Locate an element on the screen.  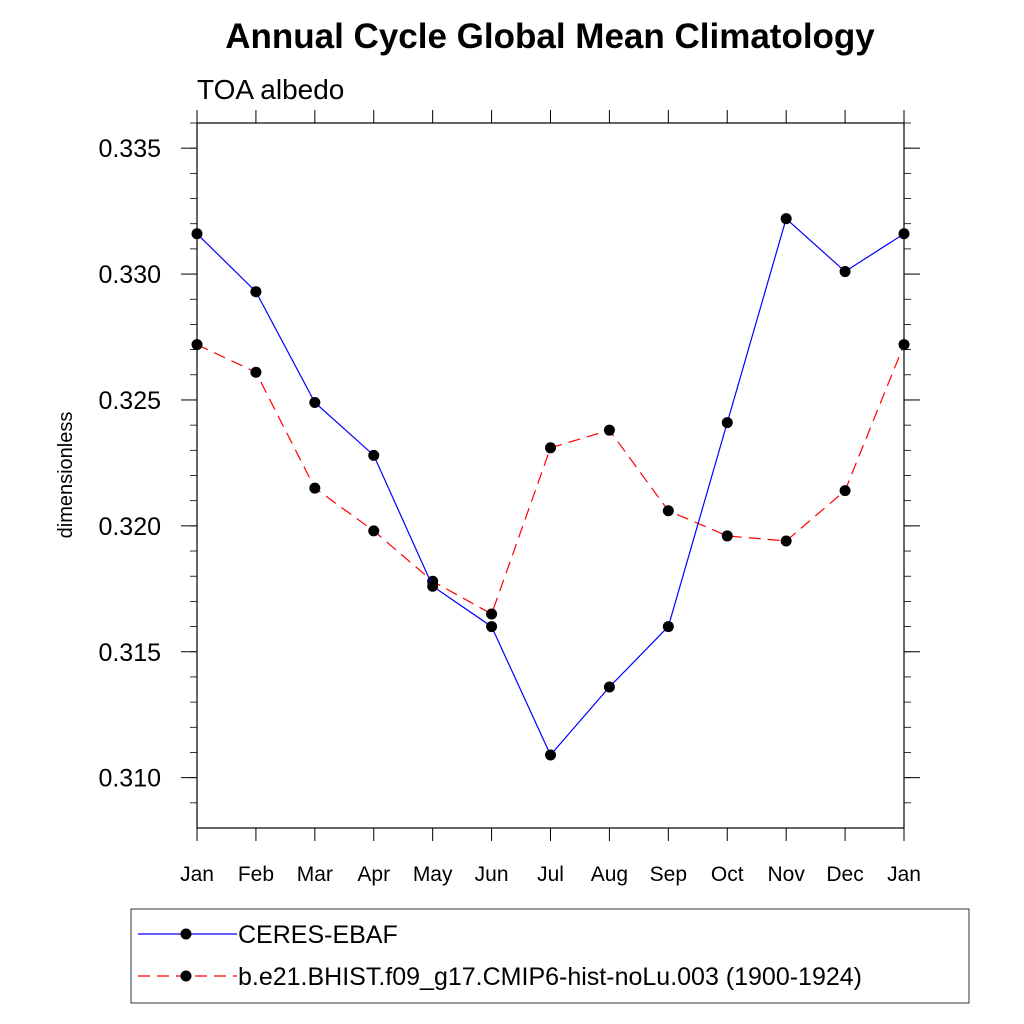
x-tick-label: Oct is located at coordinates (727, 874).